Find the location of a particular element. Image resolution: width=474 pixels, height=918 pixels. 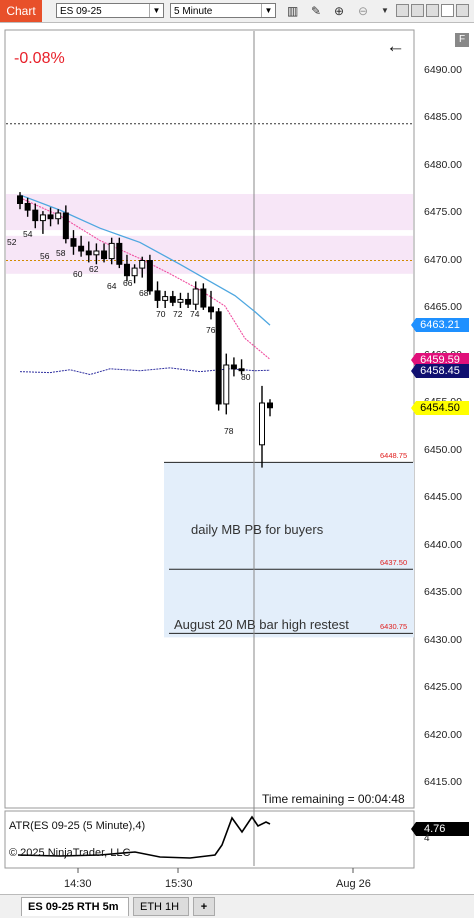

price-axis-label: 6445.00 is located at coordinates (443, 497).